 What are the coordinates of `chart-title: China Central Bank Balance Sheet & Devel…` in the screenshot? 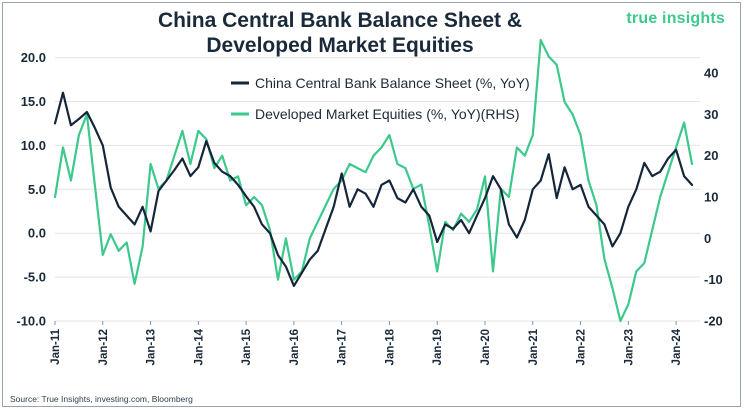 It's located at (340, 33).